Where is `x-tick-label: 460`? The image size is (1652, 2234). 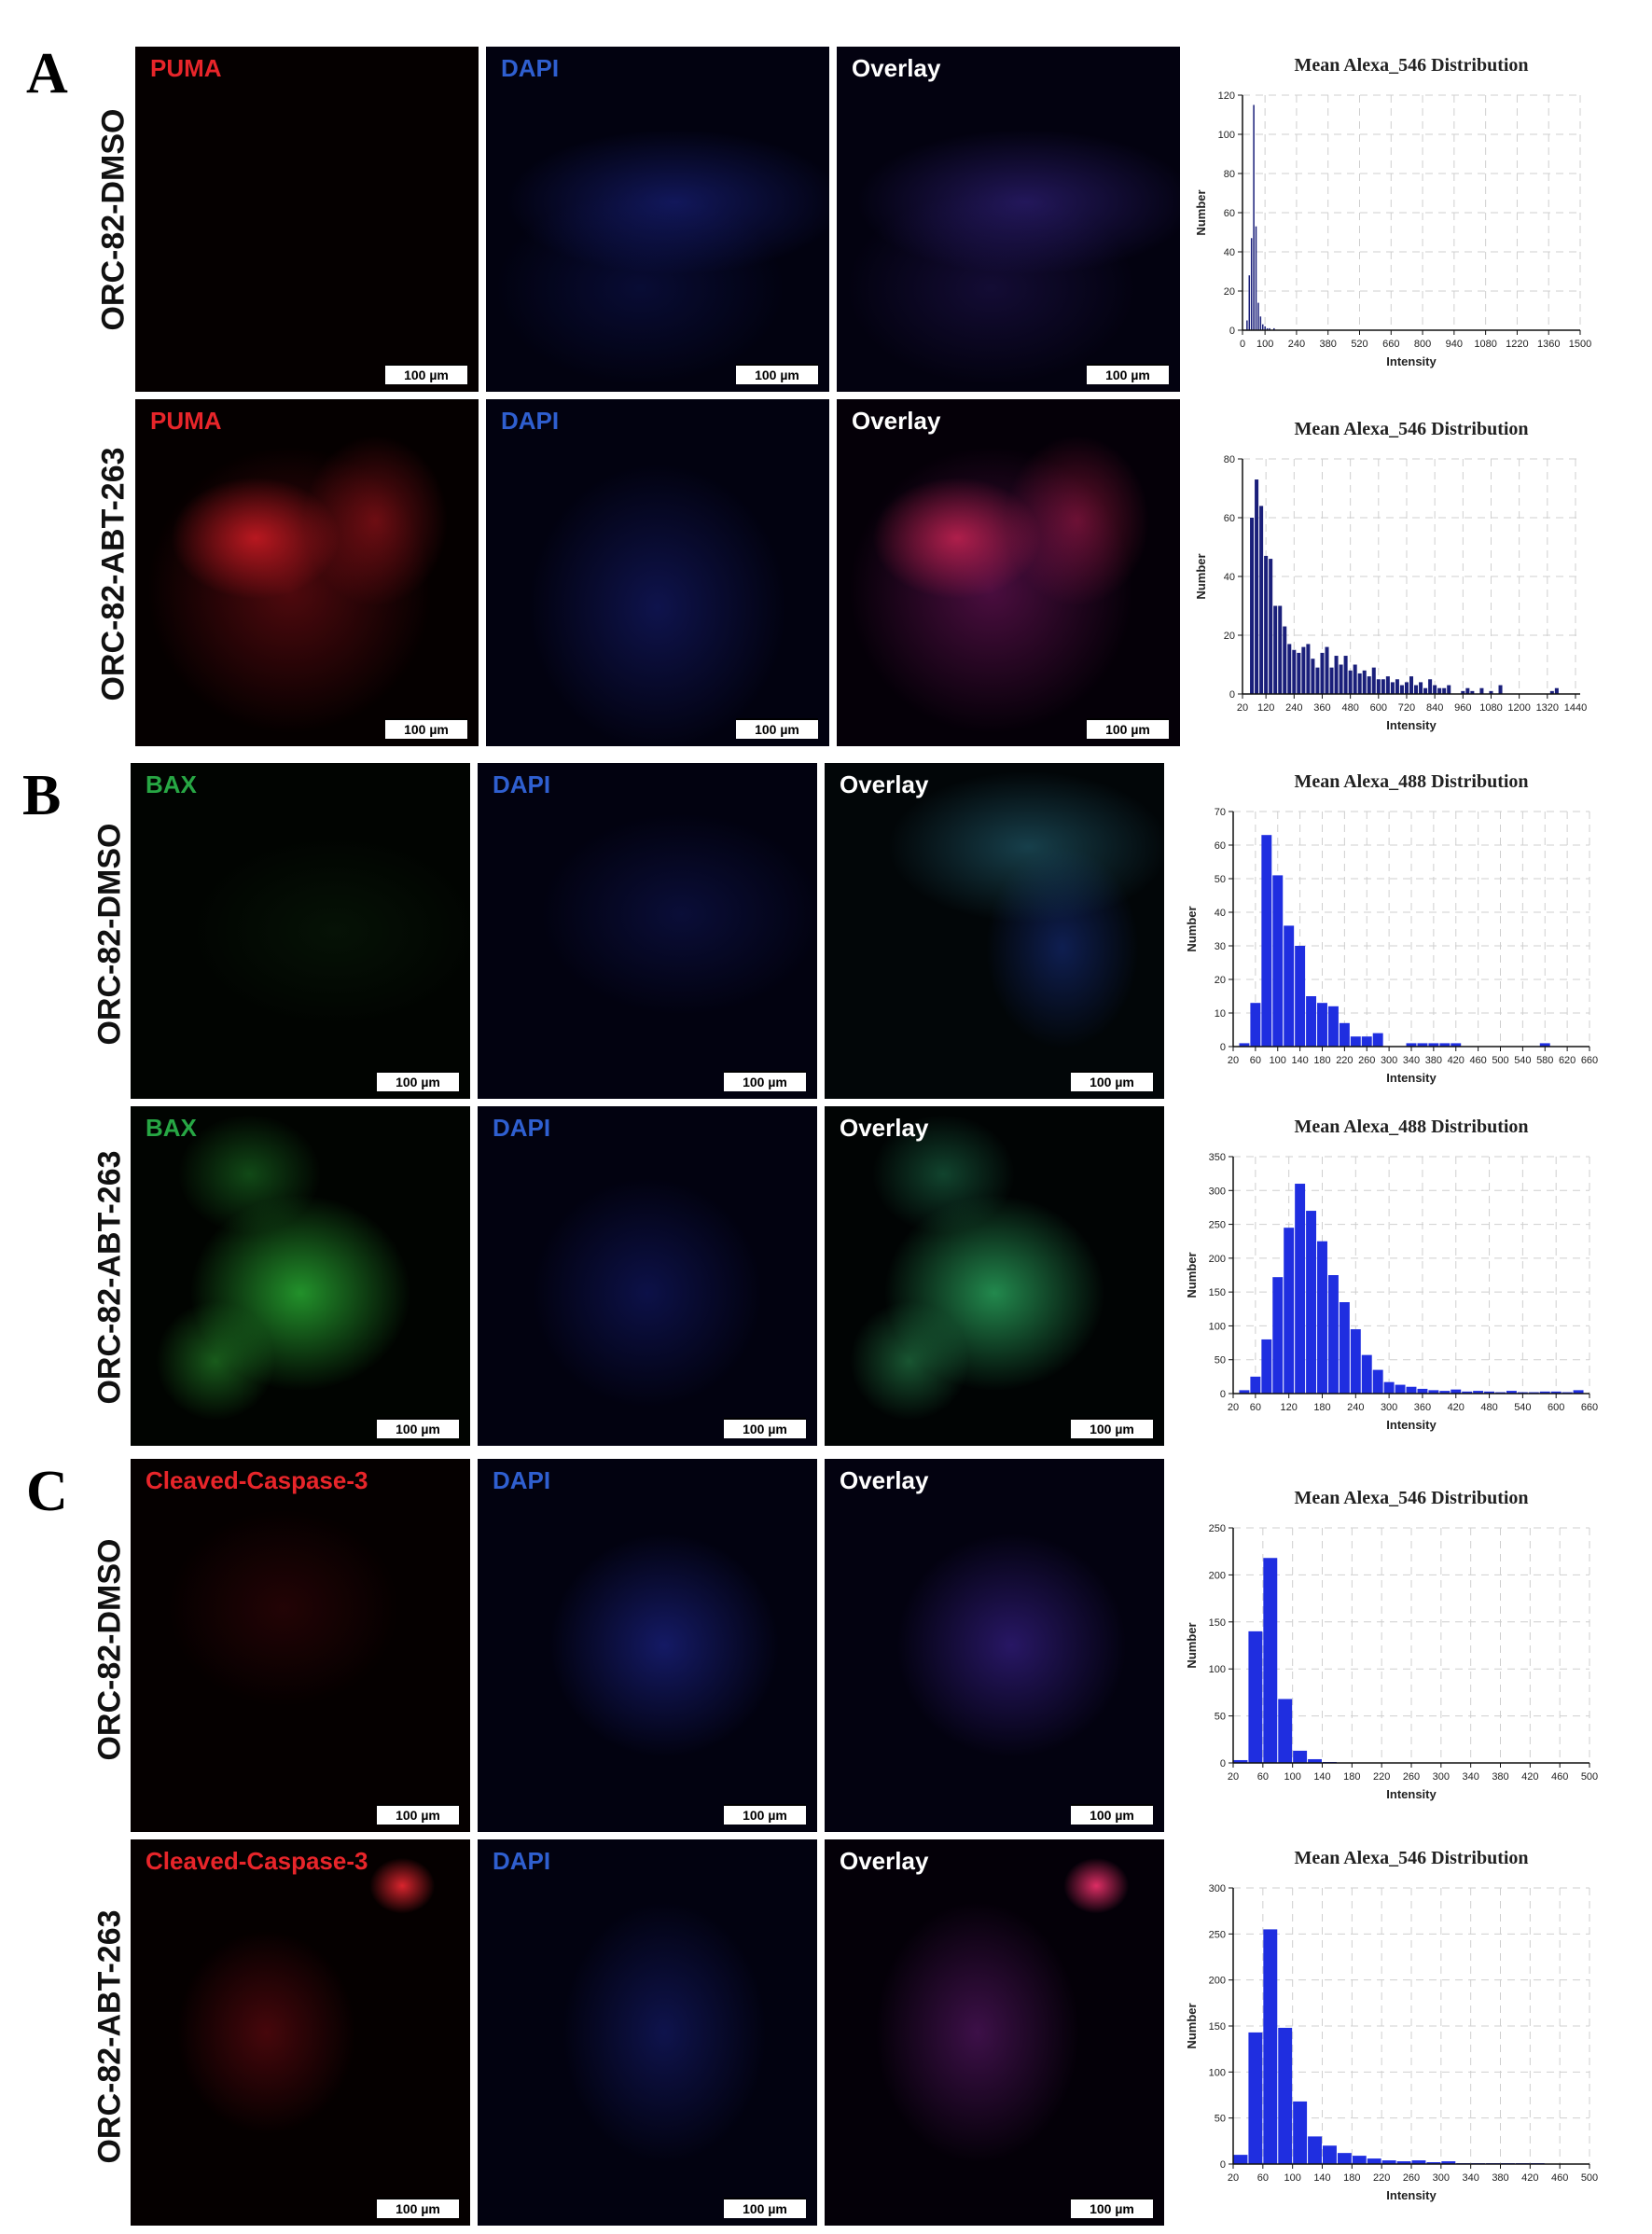 x-tick-label: 460 is located at coordinates (1560, 1777).